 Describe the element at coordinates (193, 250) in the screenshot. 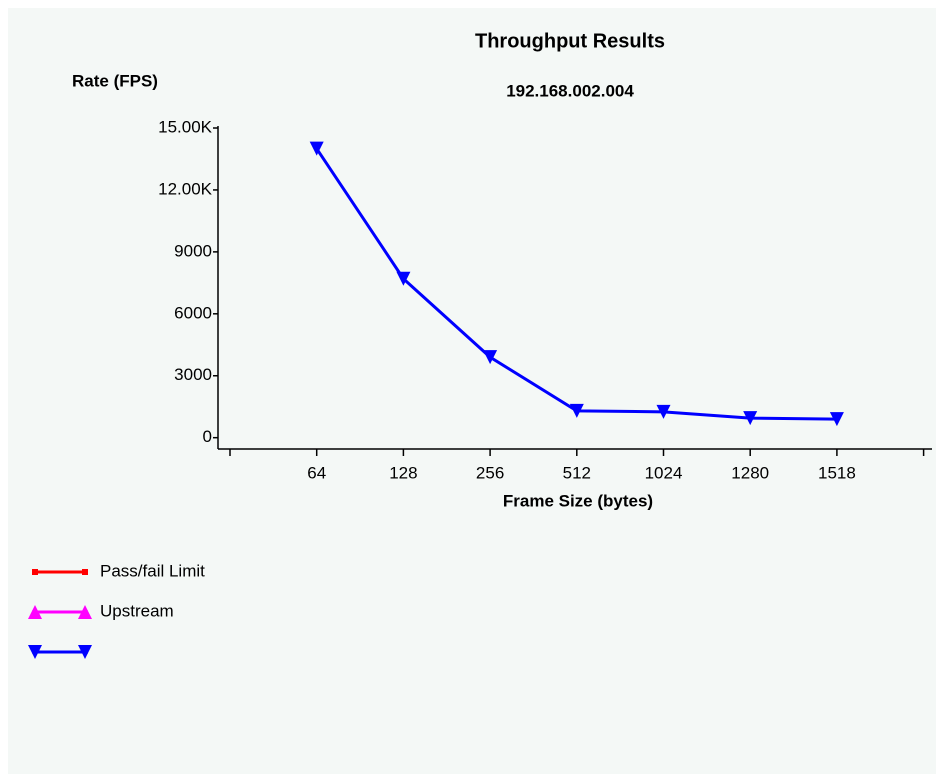

I see `y-tick-label: 9000` at that location.